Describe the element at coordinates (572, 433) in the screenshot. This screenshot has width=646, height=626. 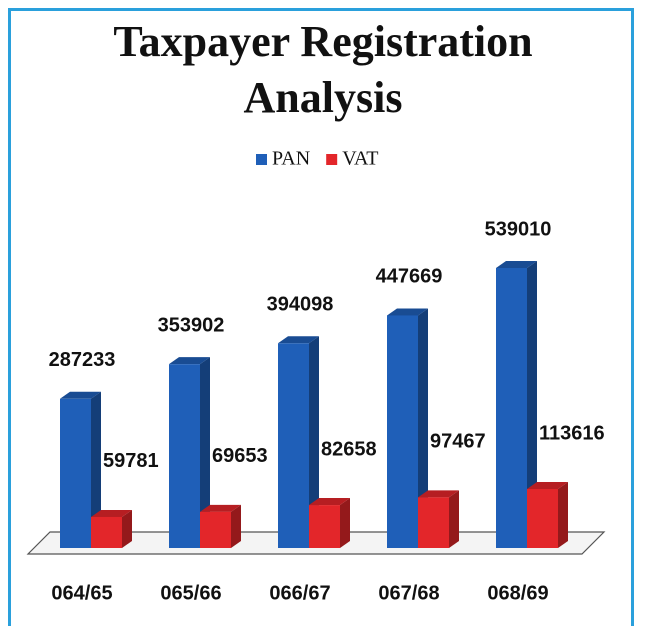
I see `data-label: 113616` at that location.